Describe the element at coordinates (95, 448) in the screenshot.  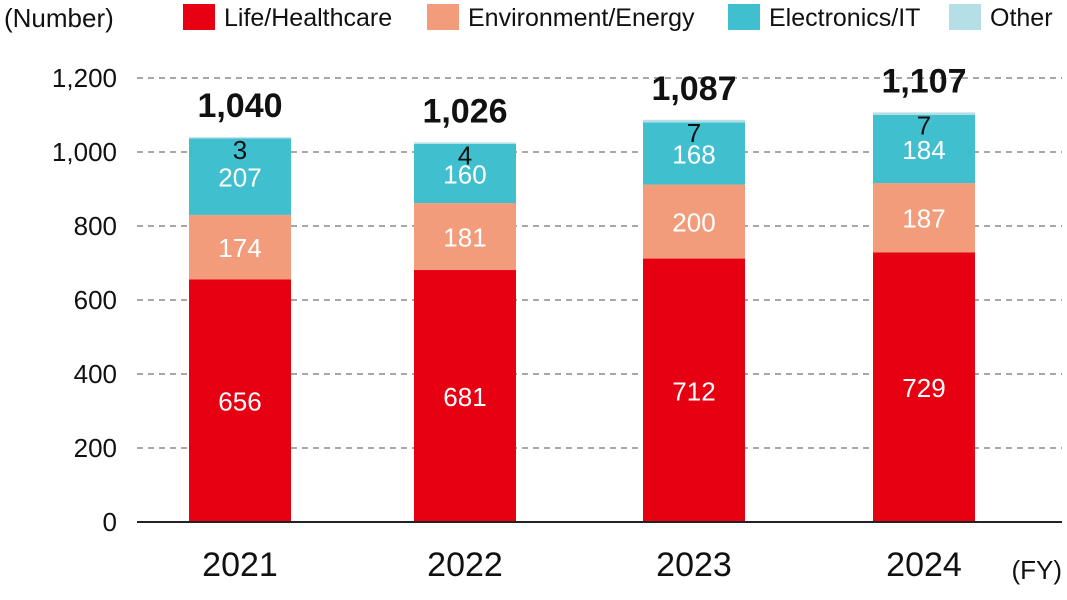
I see `y-tick-label: 200` at that location.